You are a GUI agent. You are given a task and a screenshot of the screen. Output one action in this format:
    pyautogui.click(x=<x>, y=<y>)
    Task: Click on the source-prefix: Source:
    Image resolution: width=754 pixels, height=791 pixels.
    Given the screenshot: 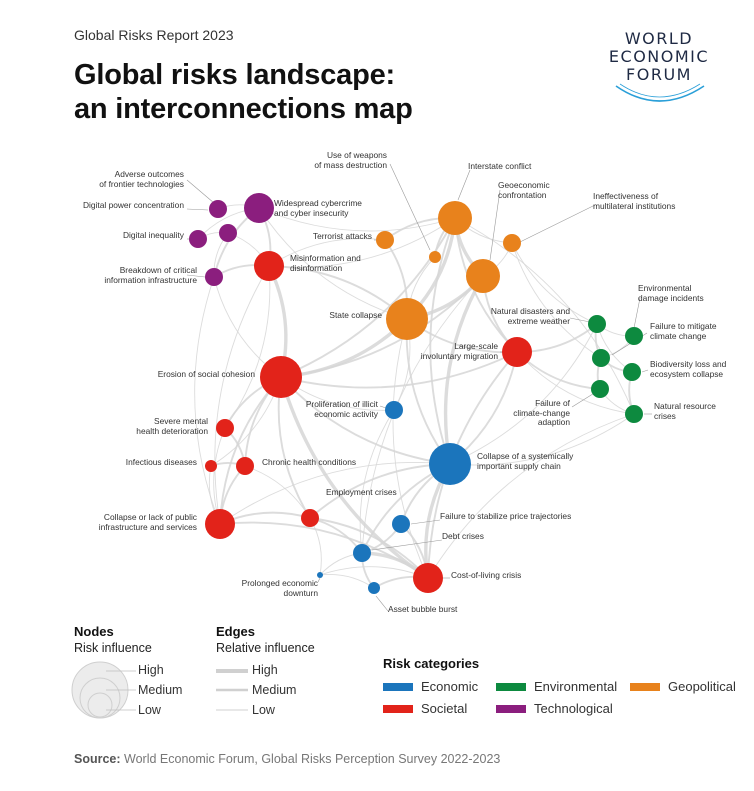 What is the action you would take?
    pyautogui.click(x=97, y=759)
    